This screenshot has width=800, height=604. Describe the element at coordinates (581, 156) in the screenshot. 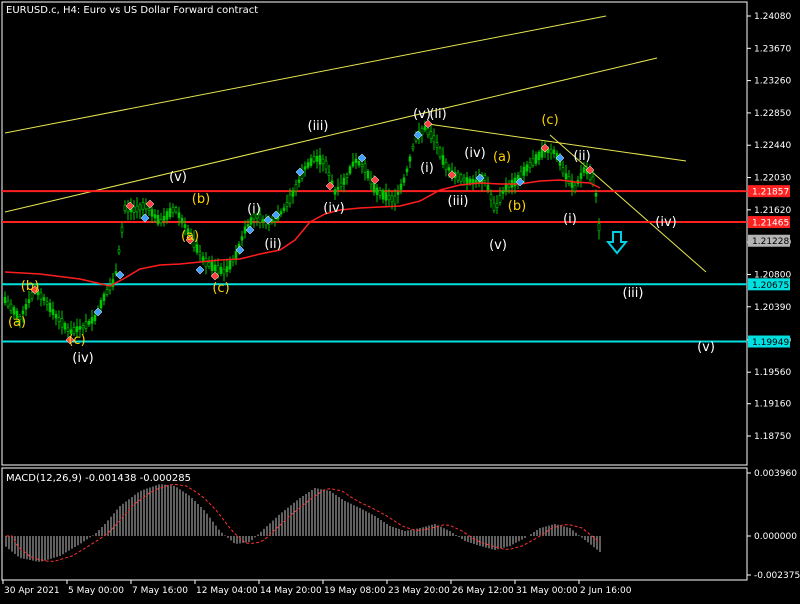

I see `wave-label: (ii)` at that location.